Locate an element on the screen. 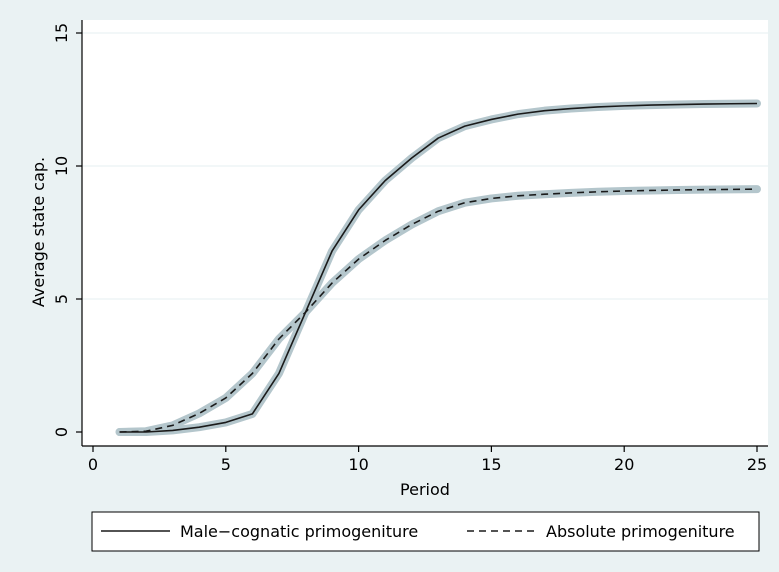 The height and width of the screenshot is (572, 779). y-tick-label: 15 is located at coordinates (61, 33).